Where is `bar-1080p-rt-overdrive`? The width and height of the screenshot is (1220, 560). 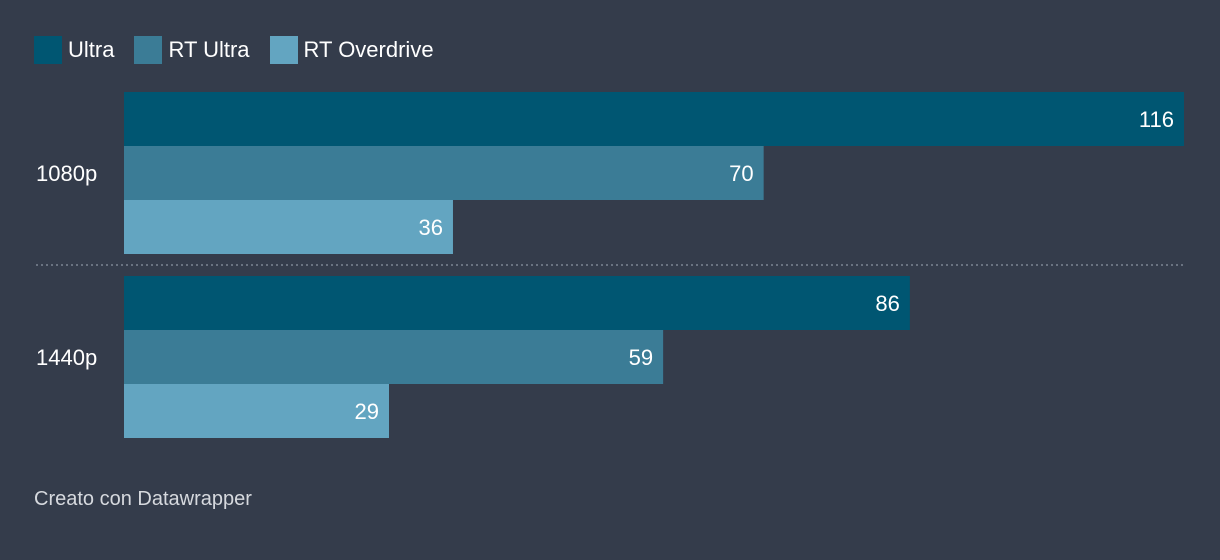
bar-1080p-rt-overdrive is located at coordinates (288, 227).